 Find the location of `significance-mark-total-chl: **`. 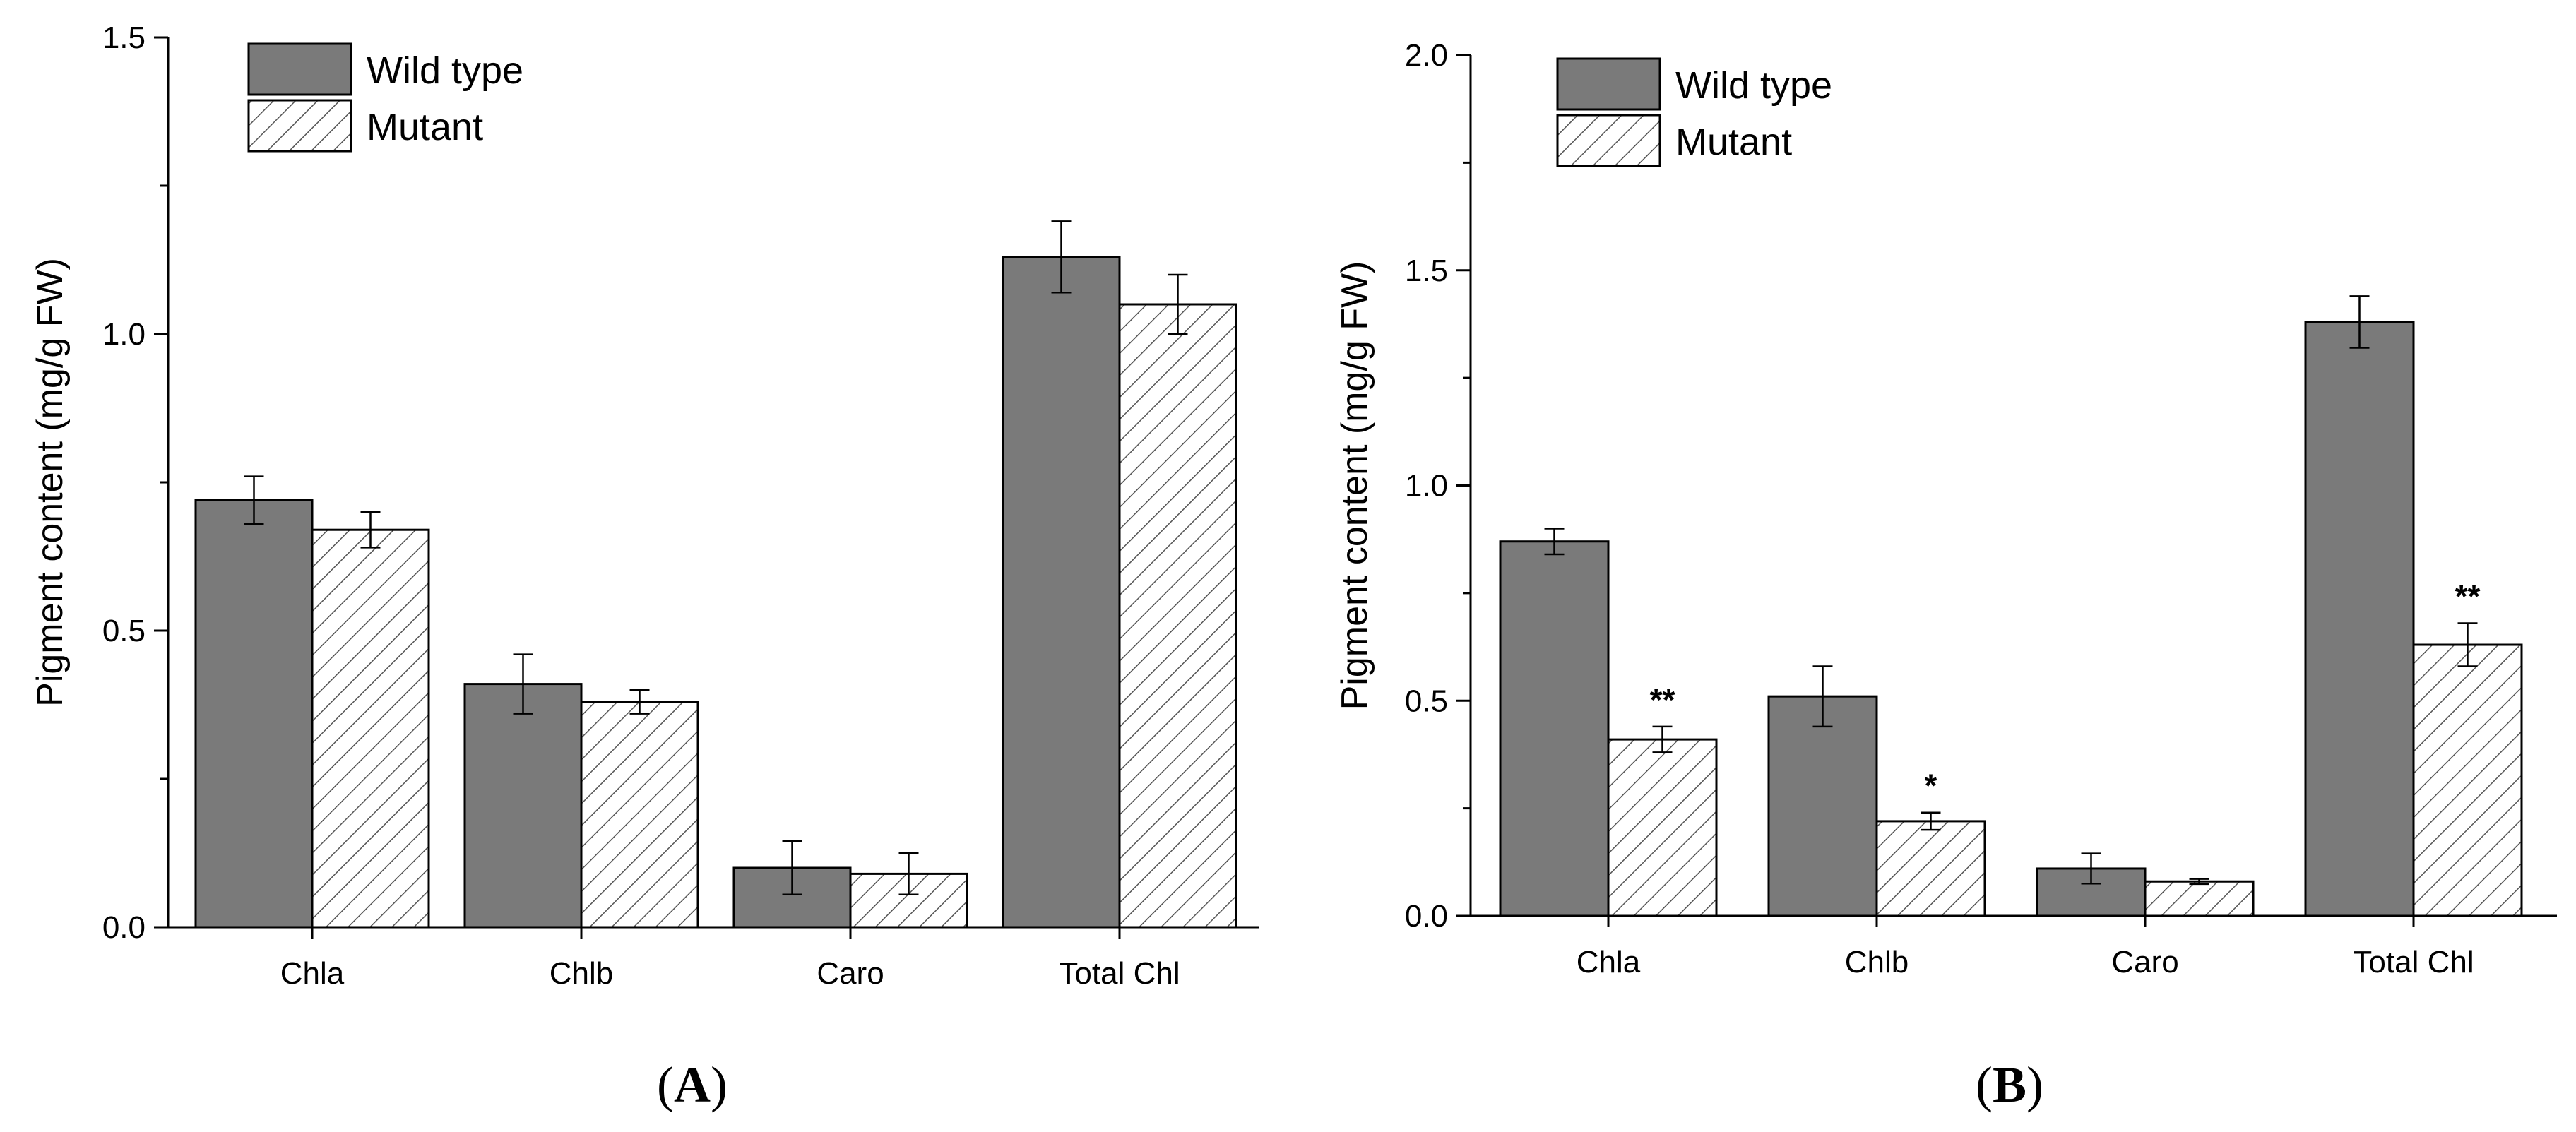

significance-mark-total-chl: ** is located at coordinates (2468, 596).